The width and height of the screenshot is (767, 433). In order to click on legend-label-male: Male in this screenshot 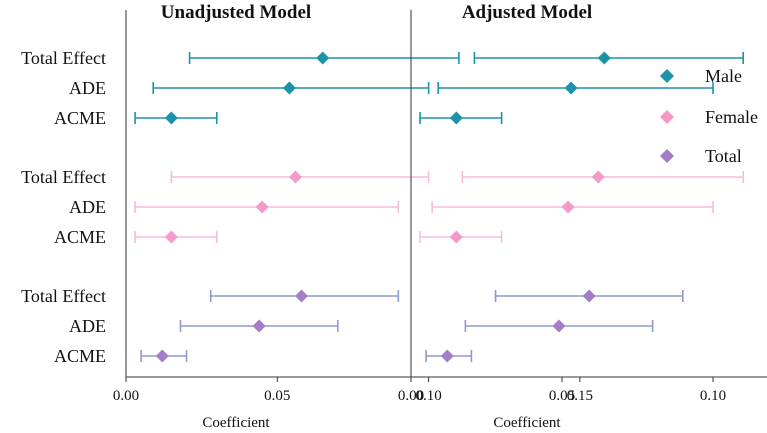, I will do `click(723, 76)`.